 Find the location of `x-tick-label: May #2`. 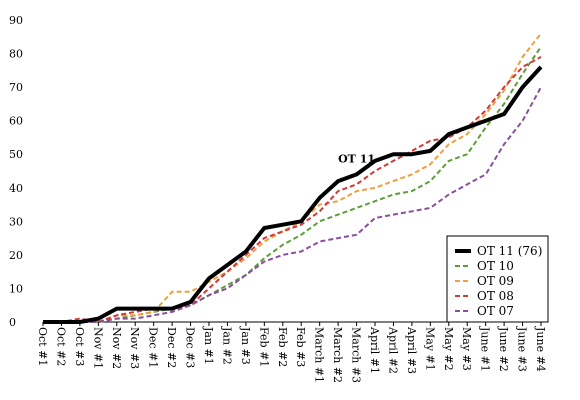

x-tick-label: May #2 is located at coordinates (448, 349).